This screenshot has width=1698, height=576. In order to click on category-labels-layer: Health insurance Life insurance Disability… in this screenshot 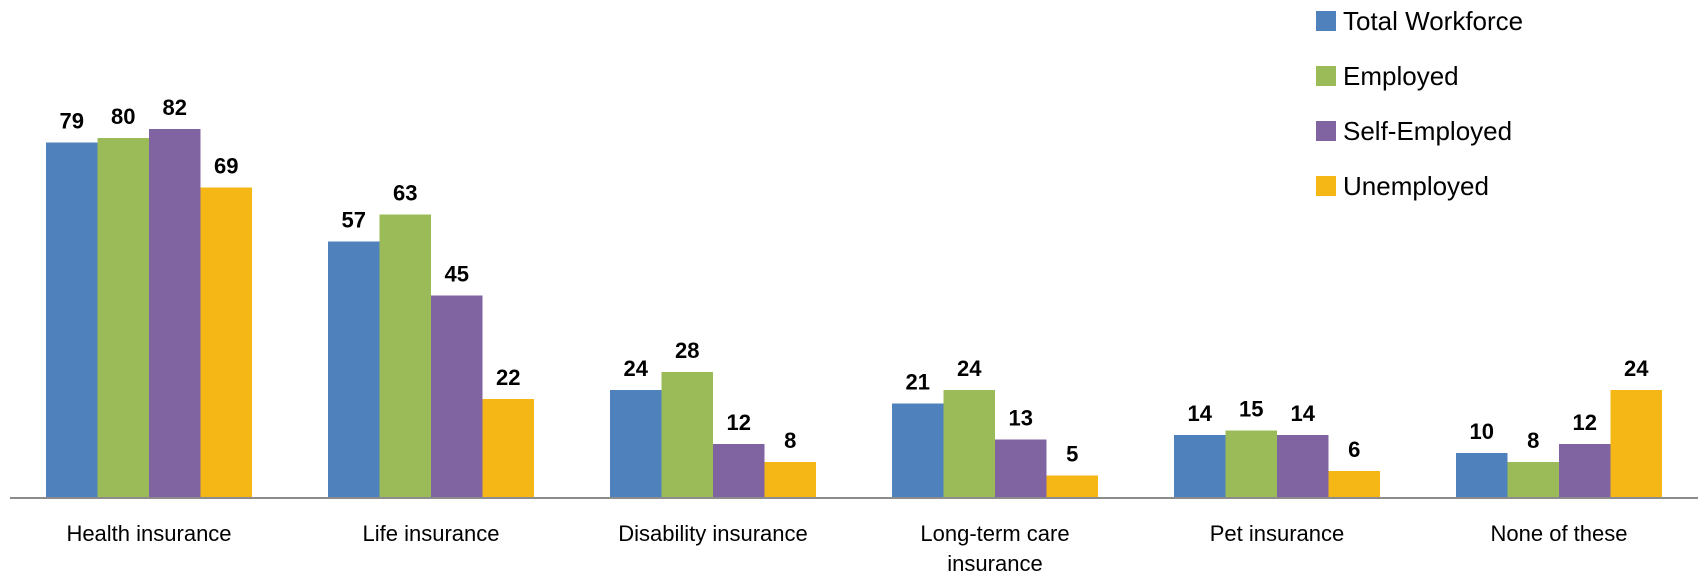, I will do `click(846, 548)`.